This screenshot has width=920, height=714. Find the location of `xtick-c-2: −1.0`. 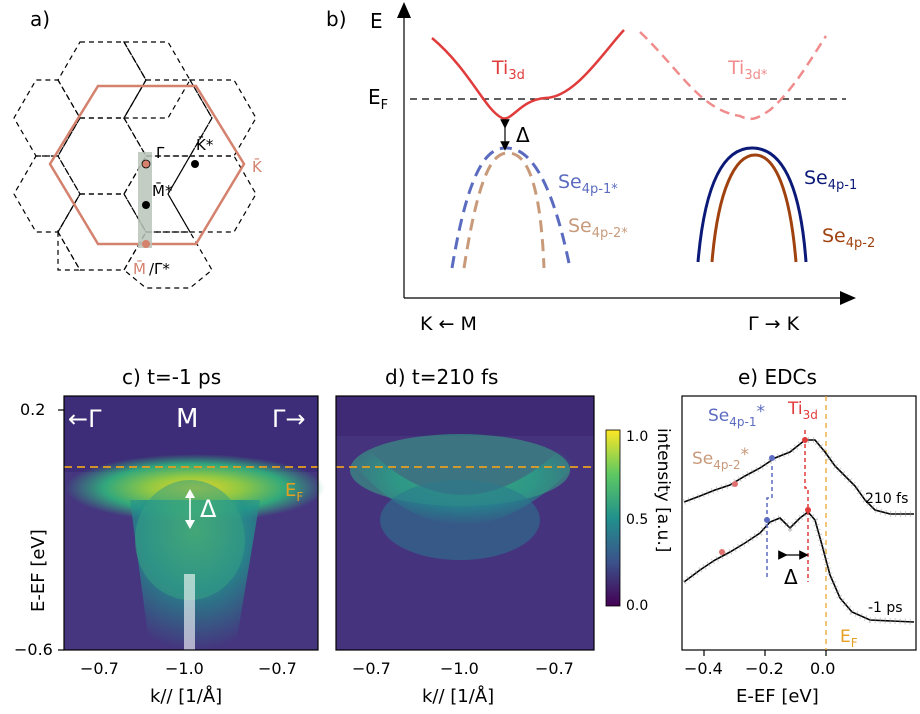

xtick-c-2: −1.0 is located at coordinates (184, 668).